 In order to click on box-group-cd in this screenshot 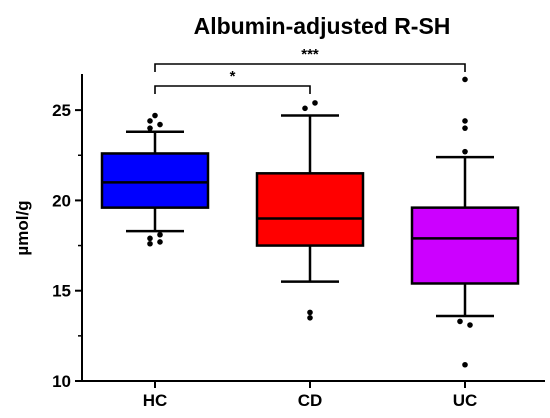, I will do `click(310, 210)`.